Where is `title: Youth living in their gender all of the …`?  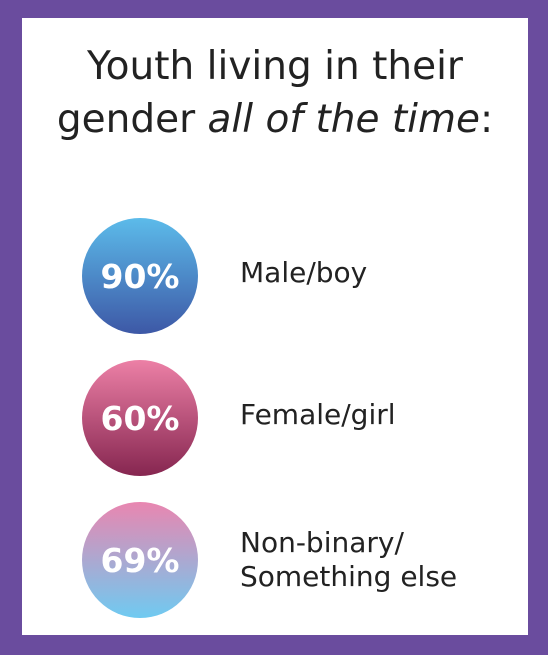
title: Youth living in their gender all of the … is located at coordinates (275, 93).